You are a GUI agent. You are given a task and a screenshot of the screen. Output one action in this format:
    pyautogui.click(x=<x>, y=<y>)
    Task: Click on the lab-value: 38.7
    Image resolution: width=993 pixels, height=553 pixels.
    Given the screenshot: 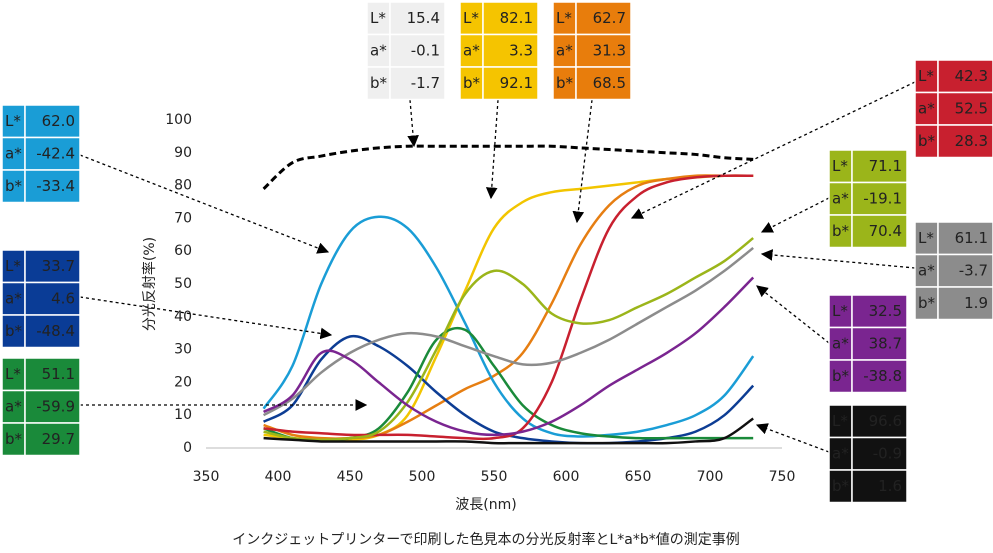 What is the action you would take?
    pyautogui.click(x=885, y=343)
    